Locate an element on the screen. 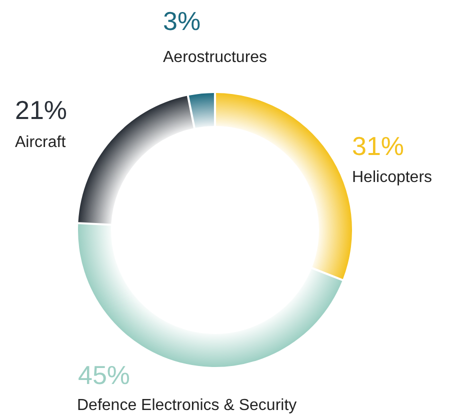  slice-label: Defence Electronics & Security is located at coordinates (187, 405).